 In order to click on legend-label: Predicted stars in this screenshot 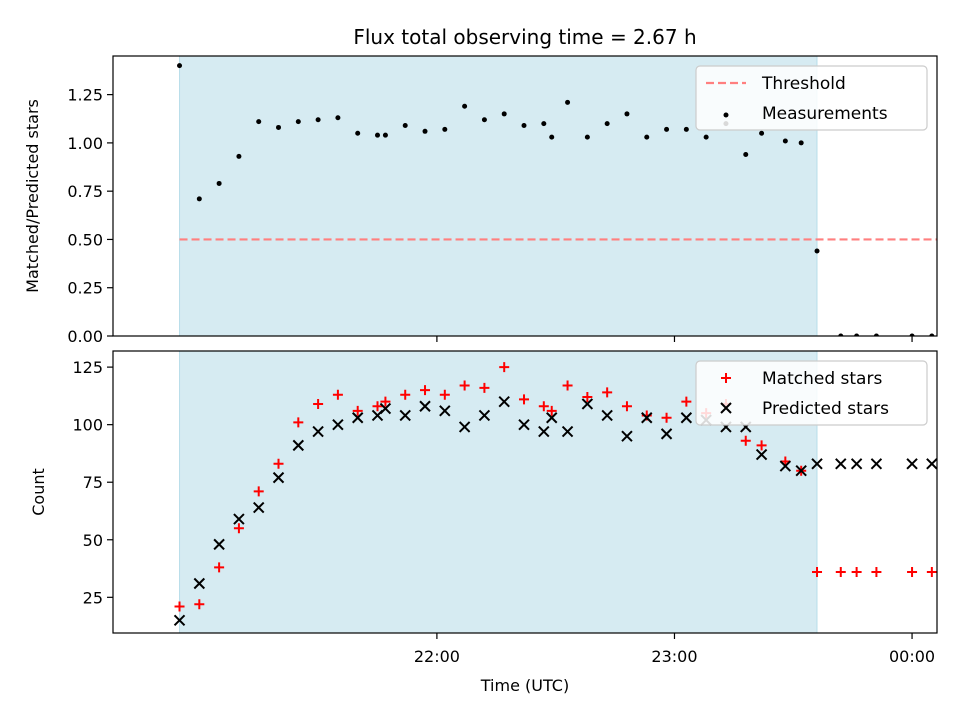, I will do `click(825, 409)`.